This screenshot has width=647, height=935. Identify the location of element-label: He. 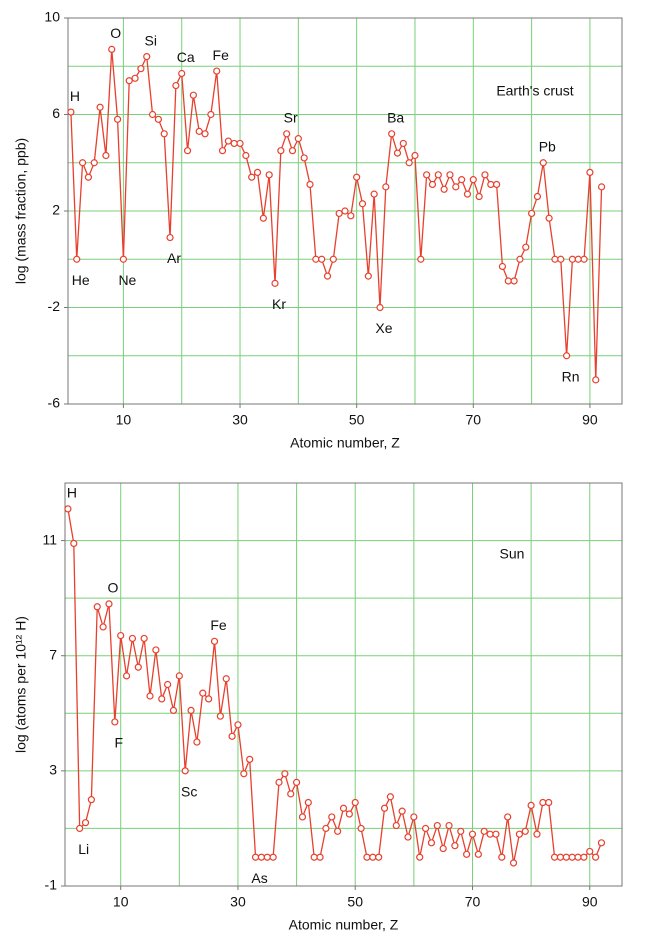
(81, 280).